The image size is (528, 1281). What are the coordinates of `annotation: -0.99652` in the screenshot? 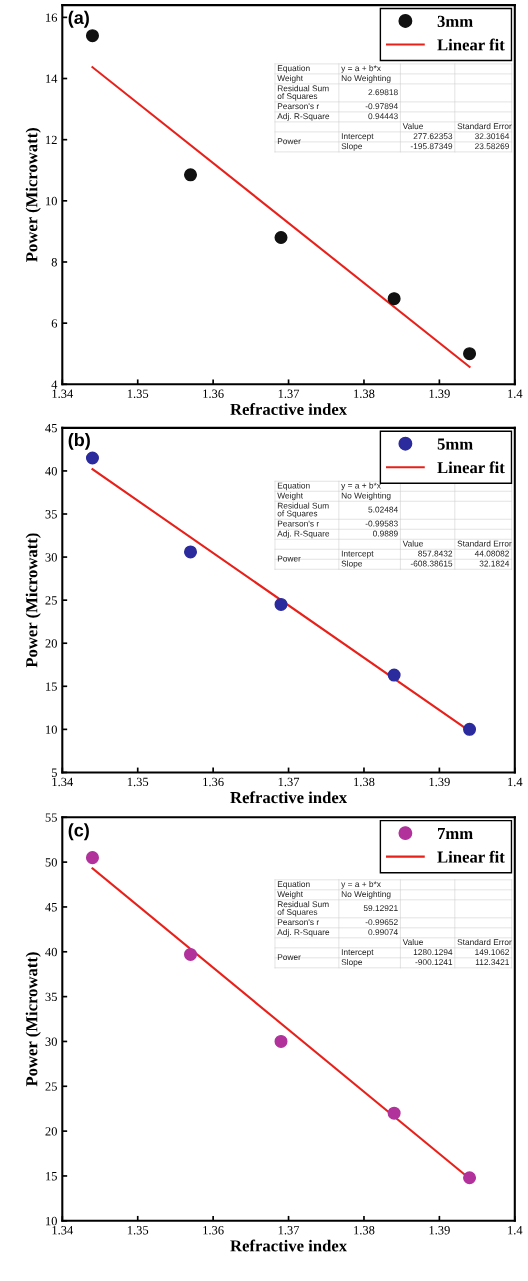 It's located at (381, 922).